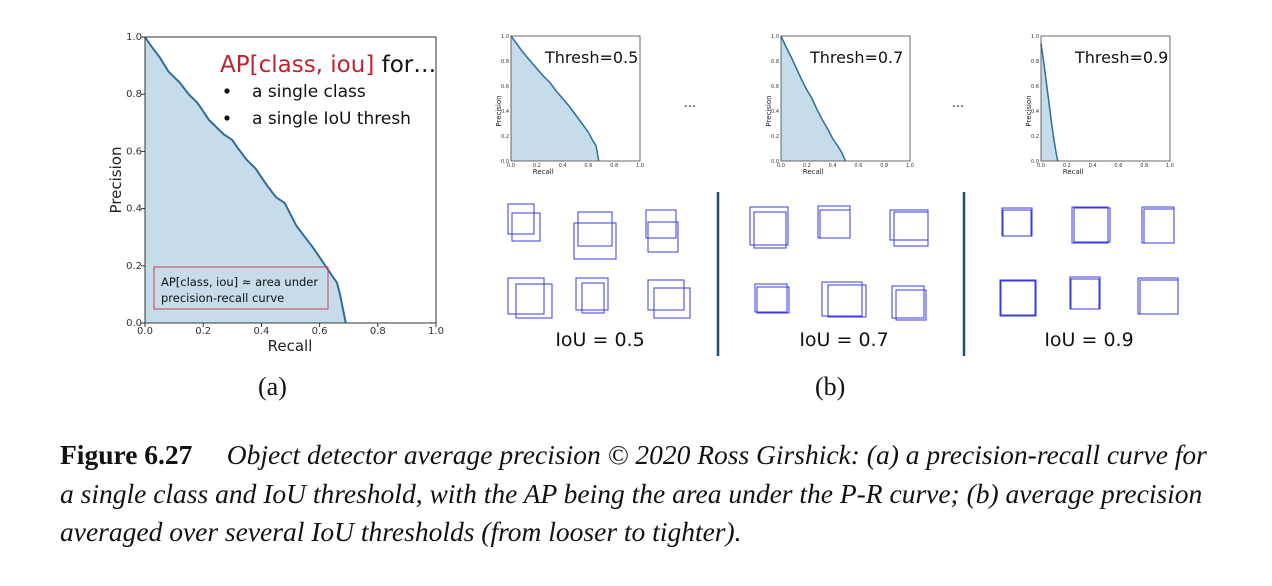 The height and width of the screenshot is (586, 1272). What do you see at coordinates (134, 151) in the screenshot?
I see `ytick-label-a: 0.6` at bounding box center [134, 151].